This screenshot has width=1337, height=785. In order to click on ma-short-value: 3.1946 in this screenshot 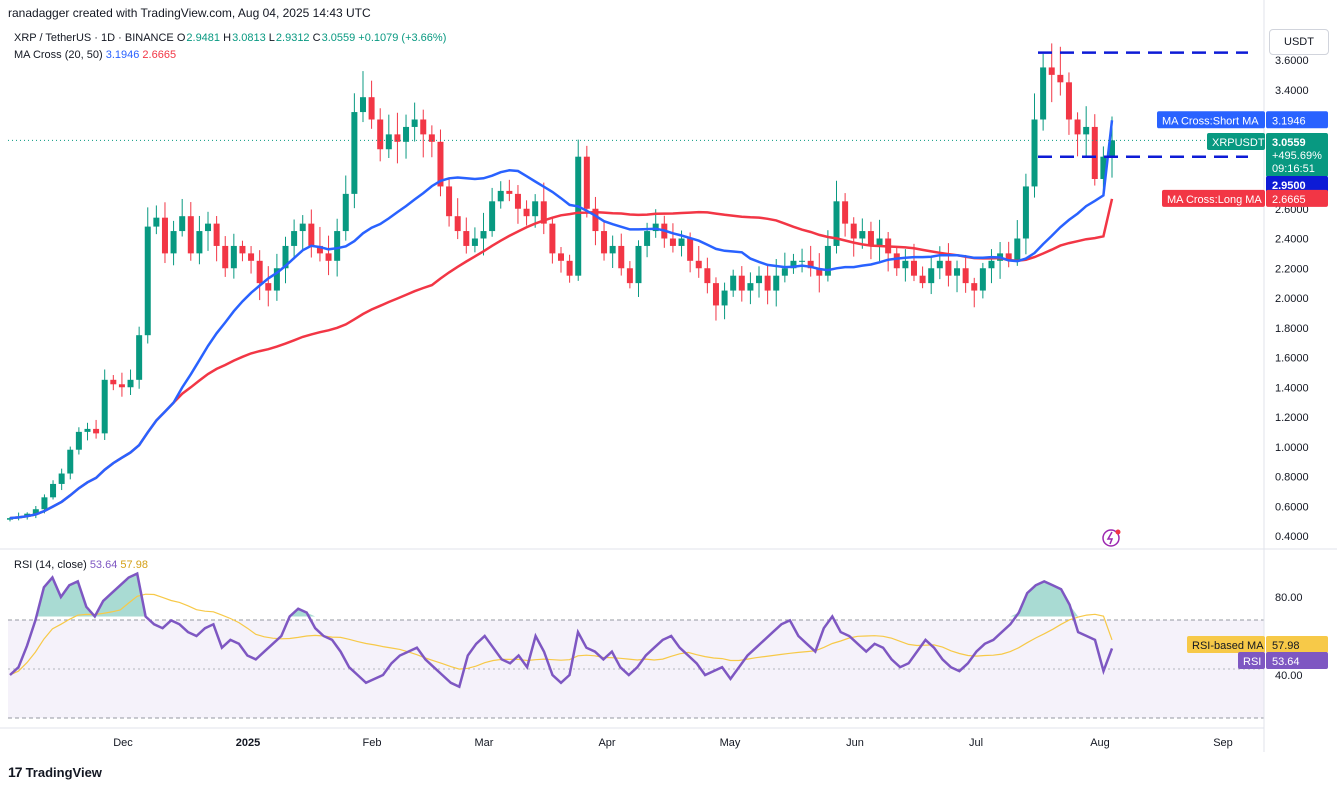, I will do `click(122, 55)`.